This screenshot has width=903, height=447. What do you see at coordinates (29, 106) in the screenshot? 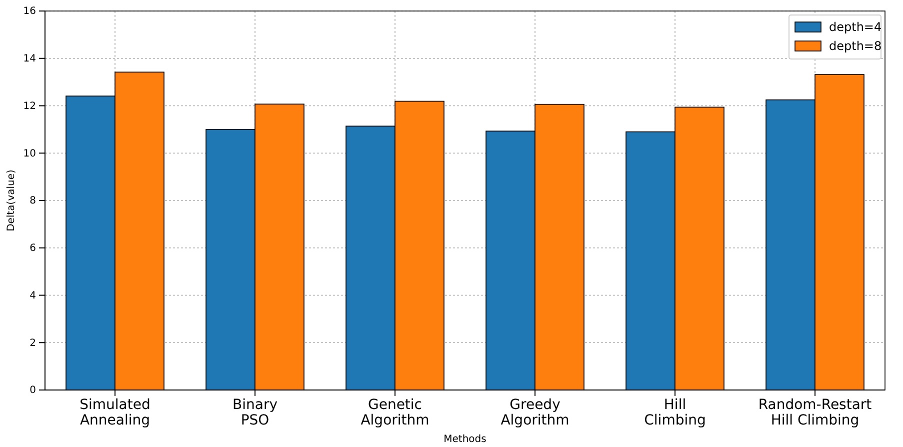
I see `y-tick-label: 12` at bounding box center [29, 106].